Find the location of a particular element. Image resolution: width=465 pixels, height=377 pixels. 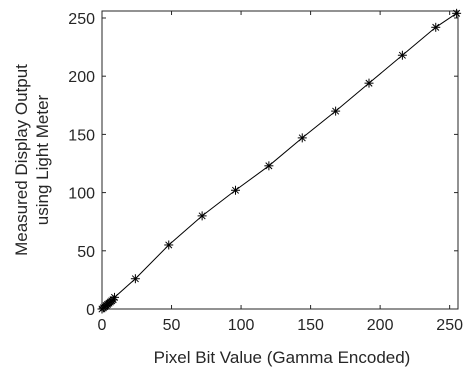

y-tick-label: 100 is located at coordinates (81, 194).